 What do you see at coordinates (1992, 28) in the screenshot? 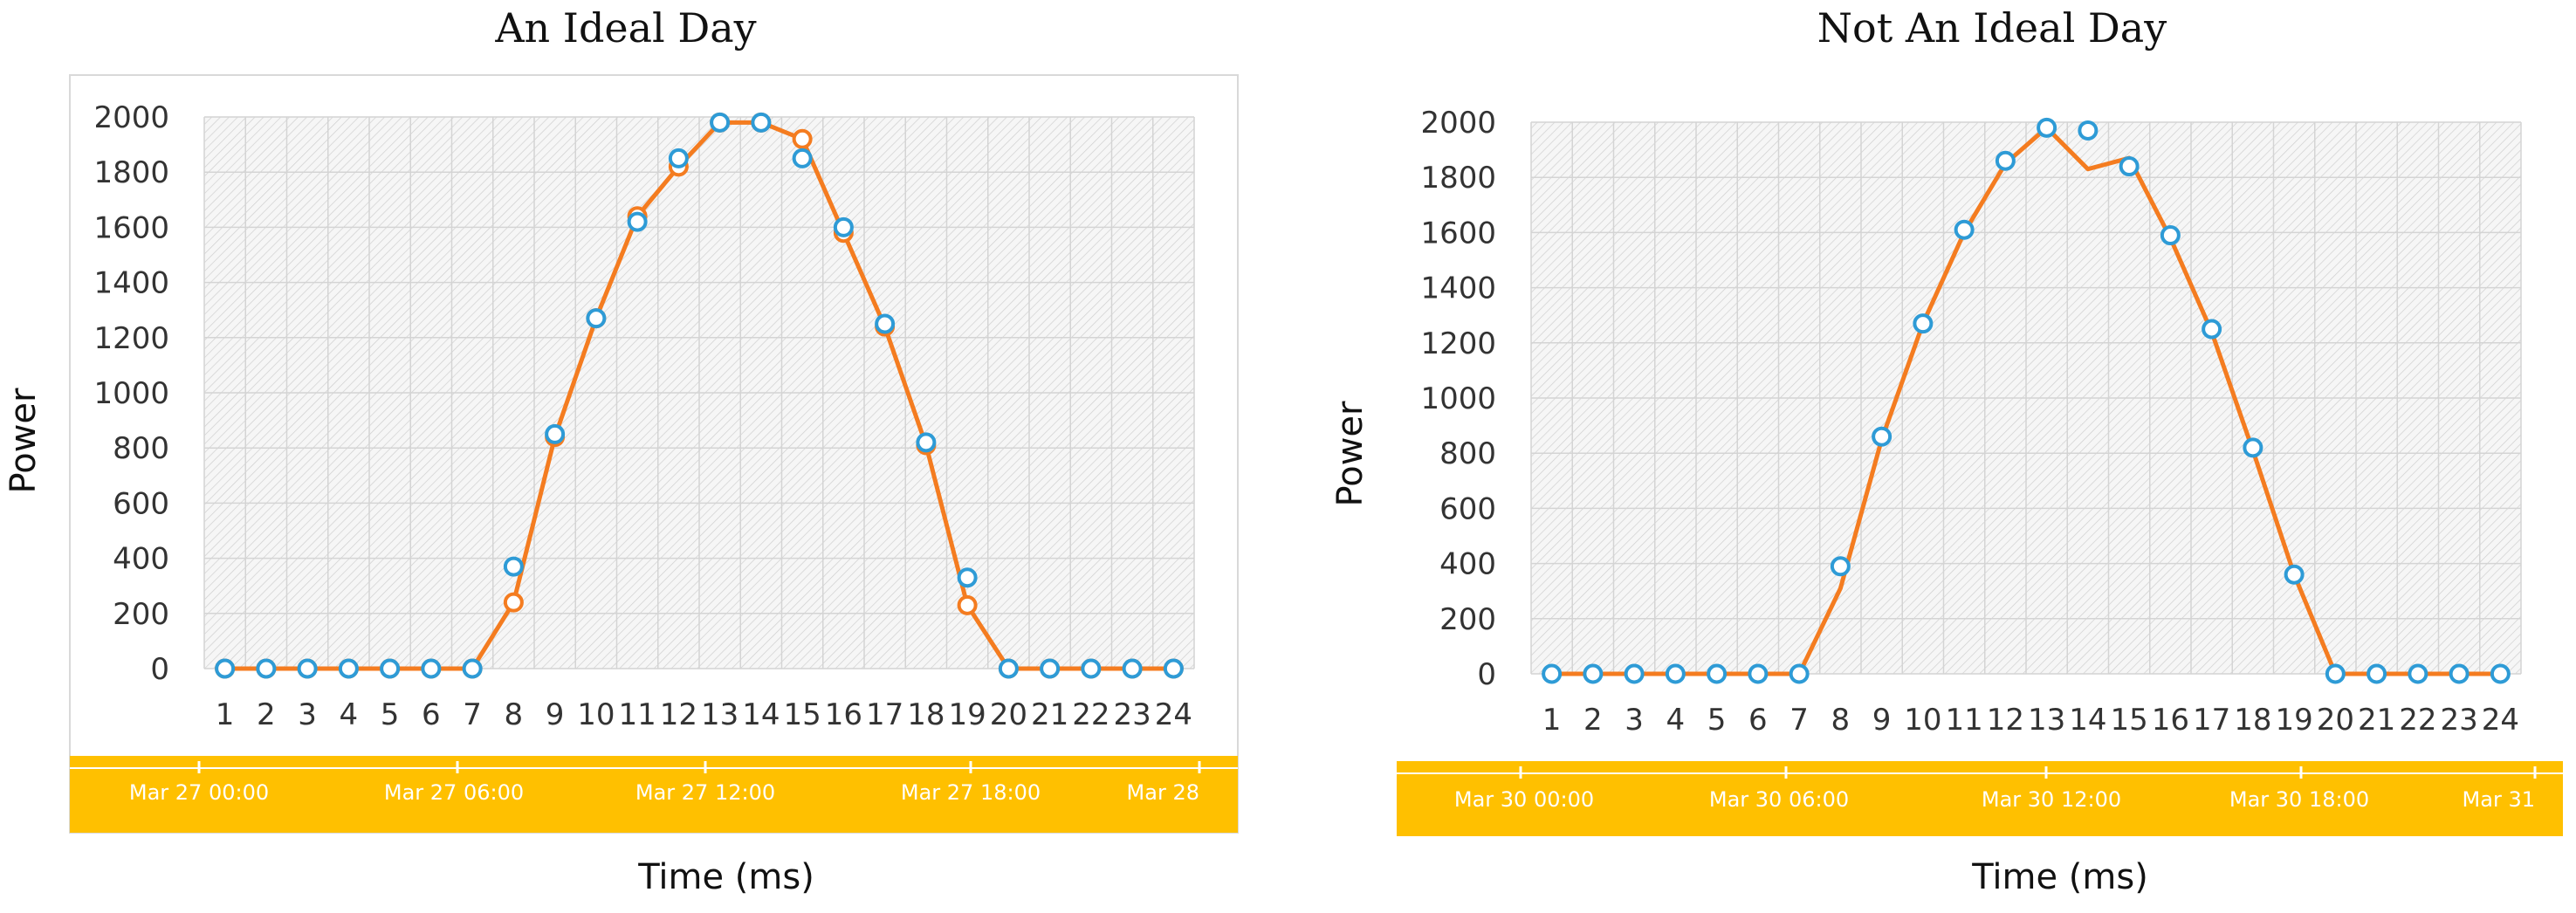
I see `chart-title: Not An Ideal Day` at bounding box center [1992, 28].